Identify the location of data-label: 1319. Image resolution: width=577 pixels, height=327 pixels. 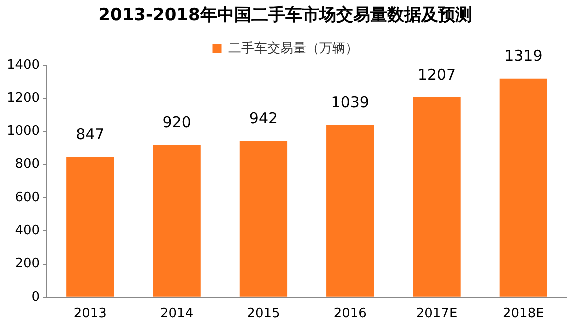
(523, 56).